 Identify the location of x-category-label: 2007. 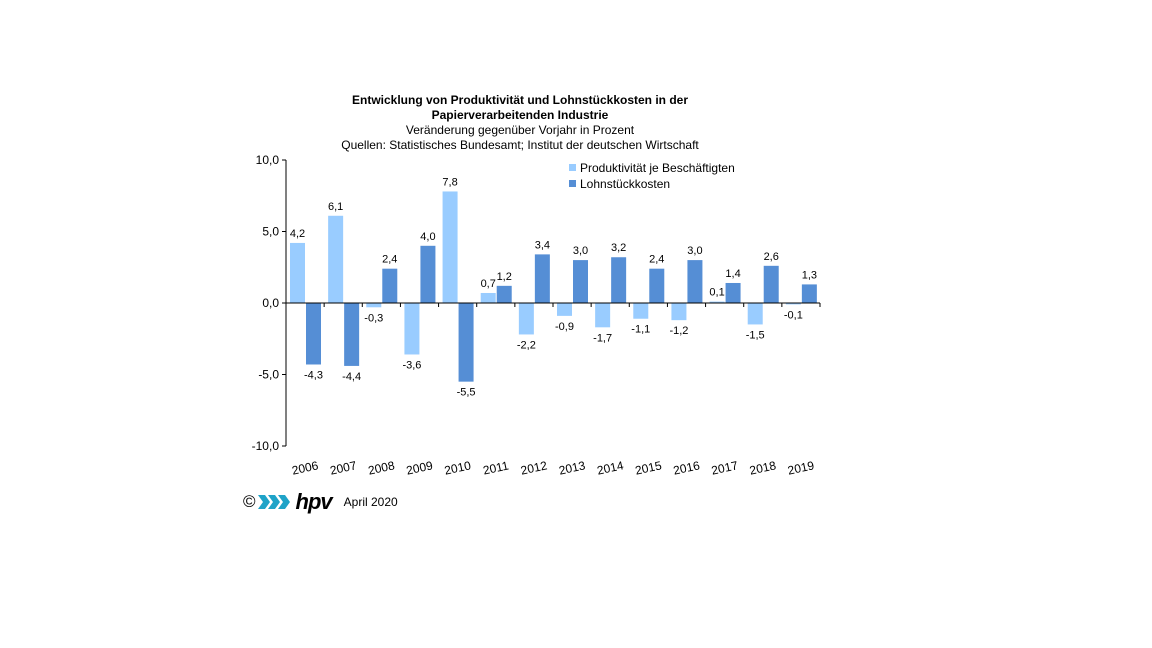
(343, 467).